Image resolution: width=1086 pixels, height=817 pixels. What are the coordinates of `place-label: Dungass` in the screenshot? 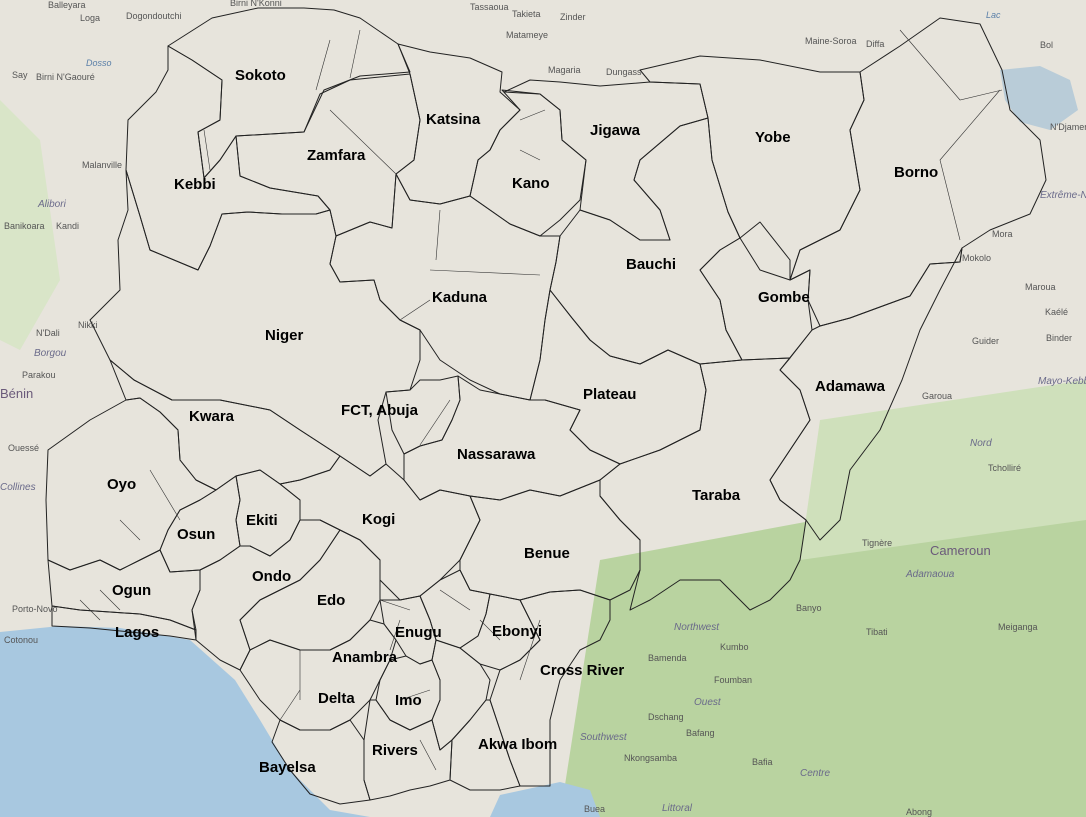 It's located at (624, 72).